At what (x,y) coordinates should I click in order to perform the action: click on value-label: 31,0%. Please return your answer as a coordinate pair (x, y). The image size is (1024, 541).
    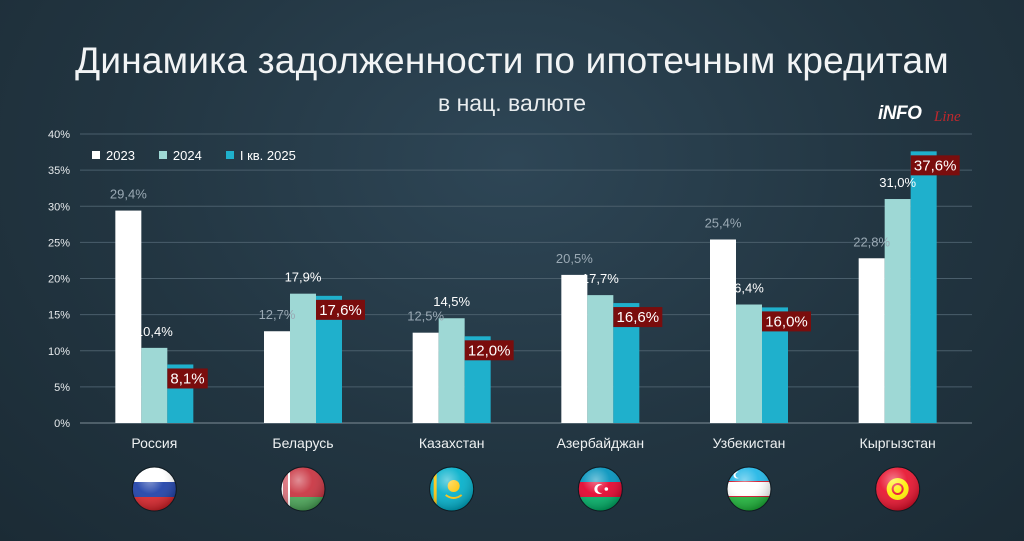
    Looking at the image, I should click on (897, 182).